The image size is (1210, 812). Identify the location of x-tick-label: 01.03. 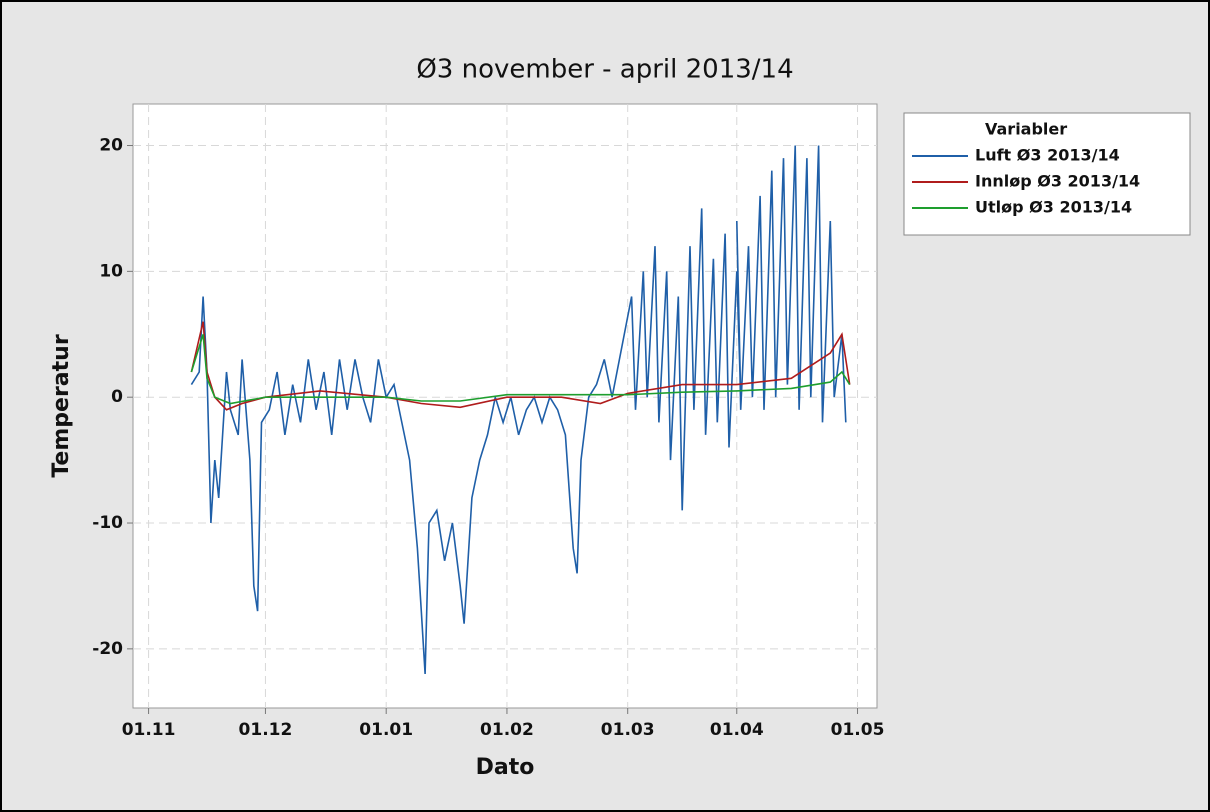
(628, 730).